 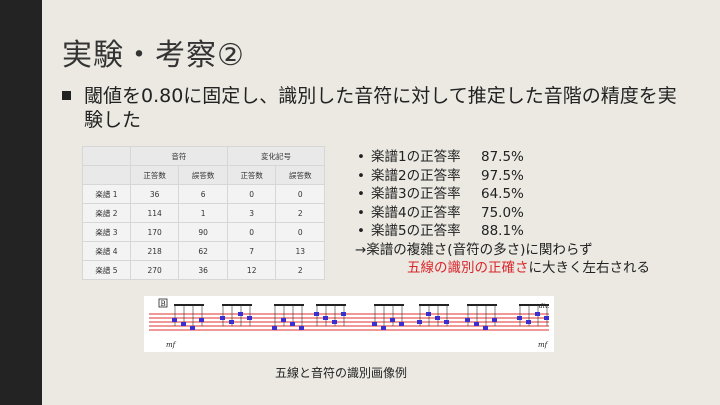 I want to click on table-group-header: 音符, so click(x=178, y=156).